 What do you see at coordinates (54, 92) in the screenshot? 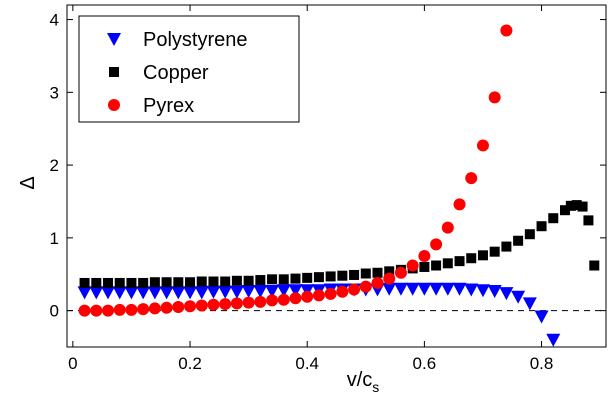
I see `y-tick-label: 3` at bounding box center [54, 92].